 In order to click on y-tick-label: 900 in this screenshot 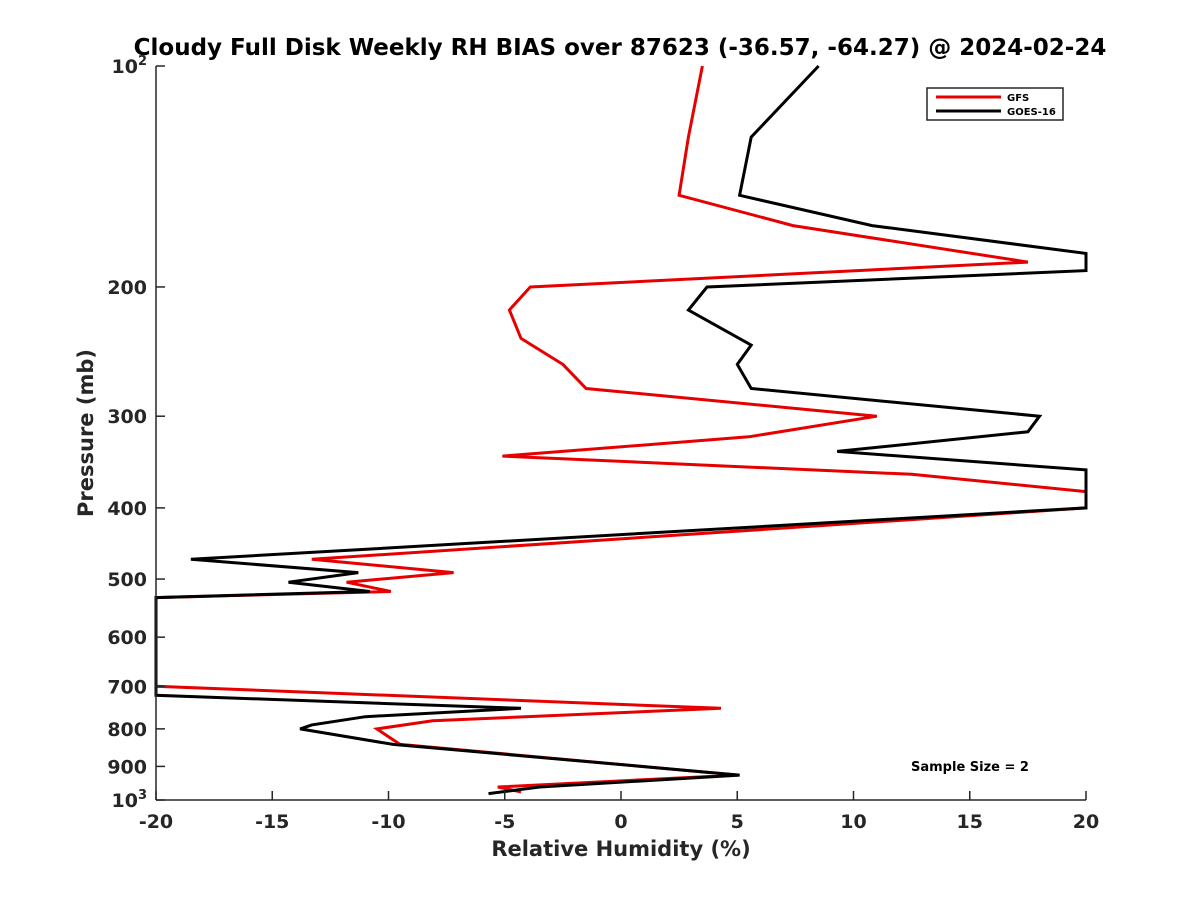, I will do `click(127, 767)`.